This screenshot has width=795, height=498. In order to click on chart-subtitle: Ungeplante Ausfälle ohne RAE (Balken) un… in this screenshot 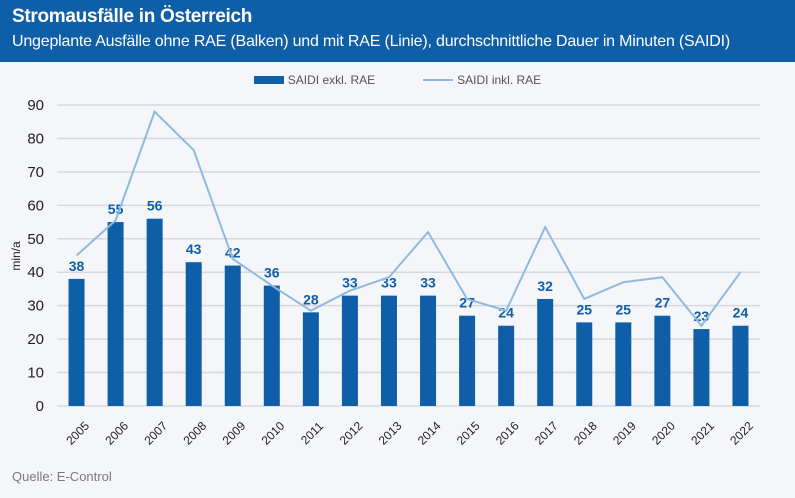, I will do `click(371, 41)`.